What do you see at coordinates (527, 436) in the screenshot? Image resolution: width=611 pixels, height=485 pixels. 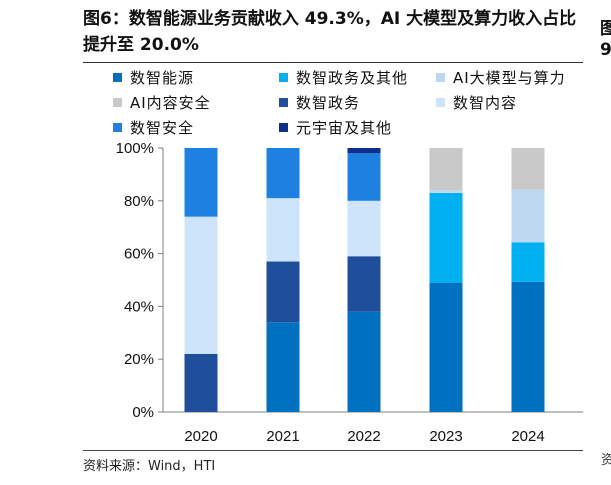 I see `x-tick-label: 2024` at bounding box center [527, 436].